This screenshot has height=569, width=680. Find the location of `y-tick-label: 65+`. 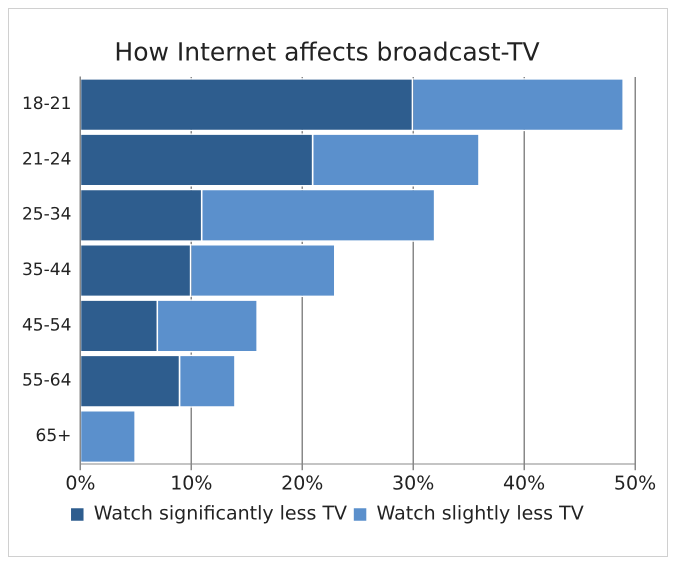

y-tick-label: 65+ is located at coordinates (54, 436).